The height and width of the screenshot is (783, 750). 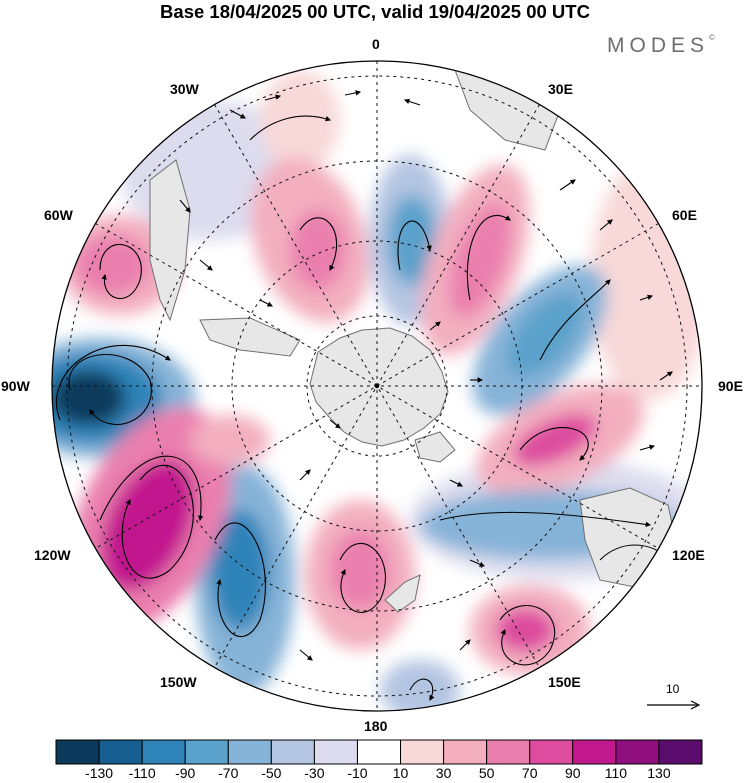 What do you see at coordinates (58, 215) in the screenshot?
I see `longitude-label-60w: 60W` at bounding box center [58, 215].